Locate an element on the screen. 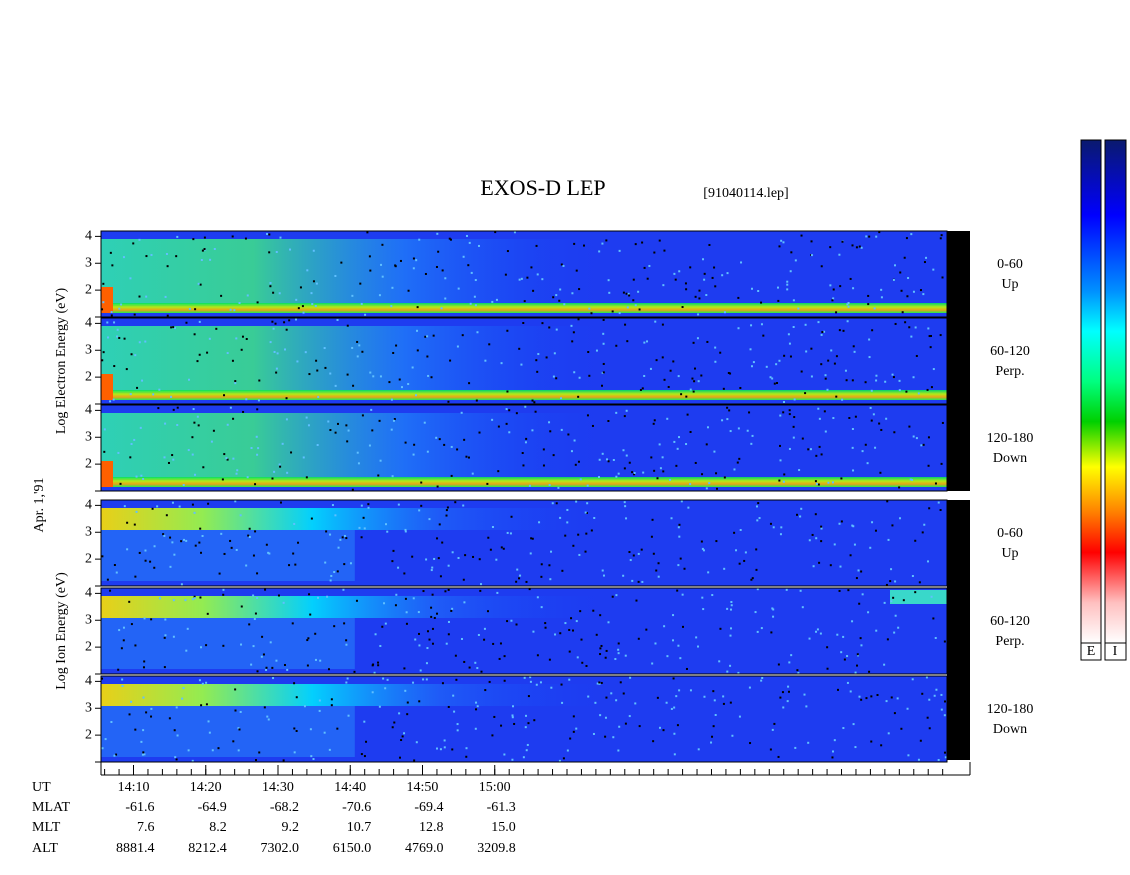 Image resolution: width=1130 pixels, height=875 pixels. spectrogram-texture is located at coordinates (107, 300).